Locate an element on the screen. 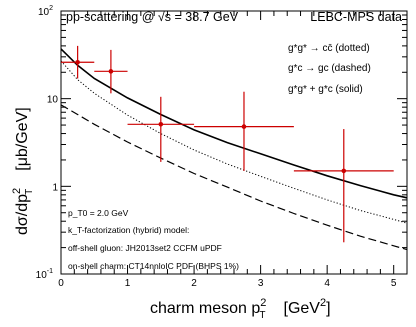  y-axis-label: dσ/dp2T[μb/GeV] is located at coordinates (23, 171).